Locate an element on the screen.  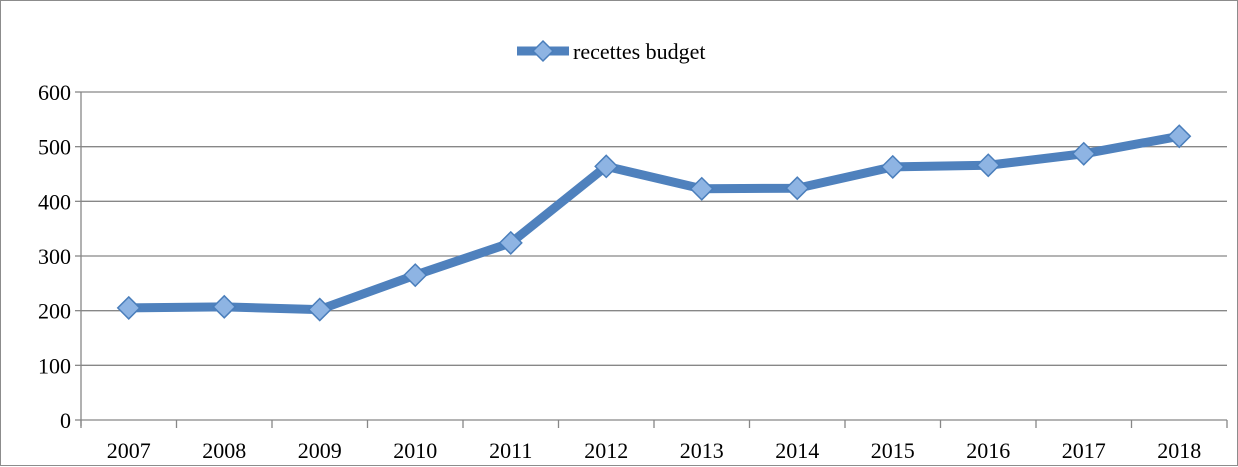
data-point-2008 is located at coordinates (224, 306).